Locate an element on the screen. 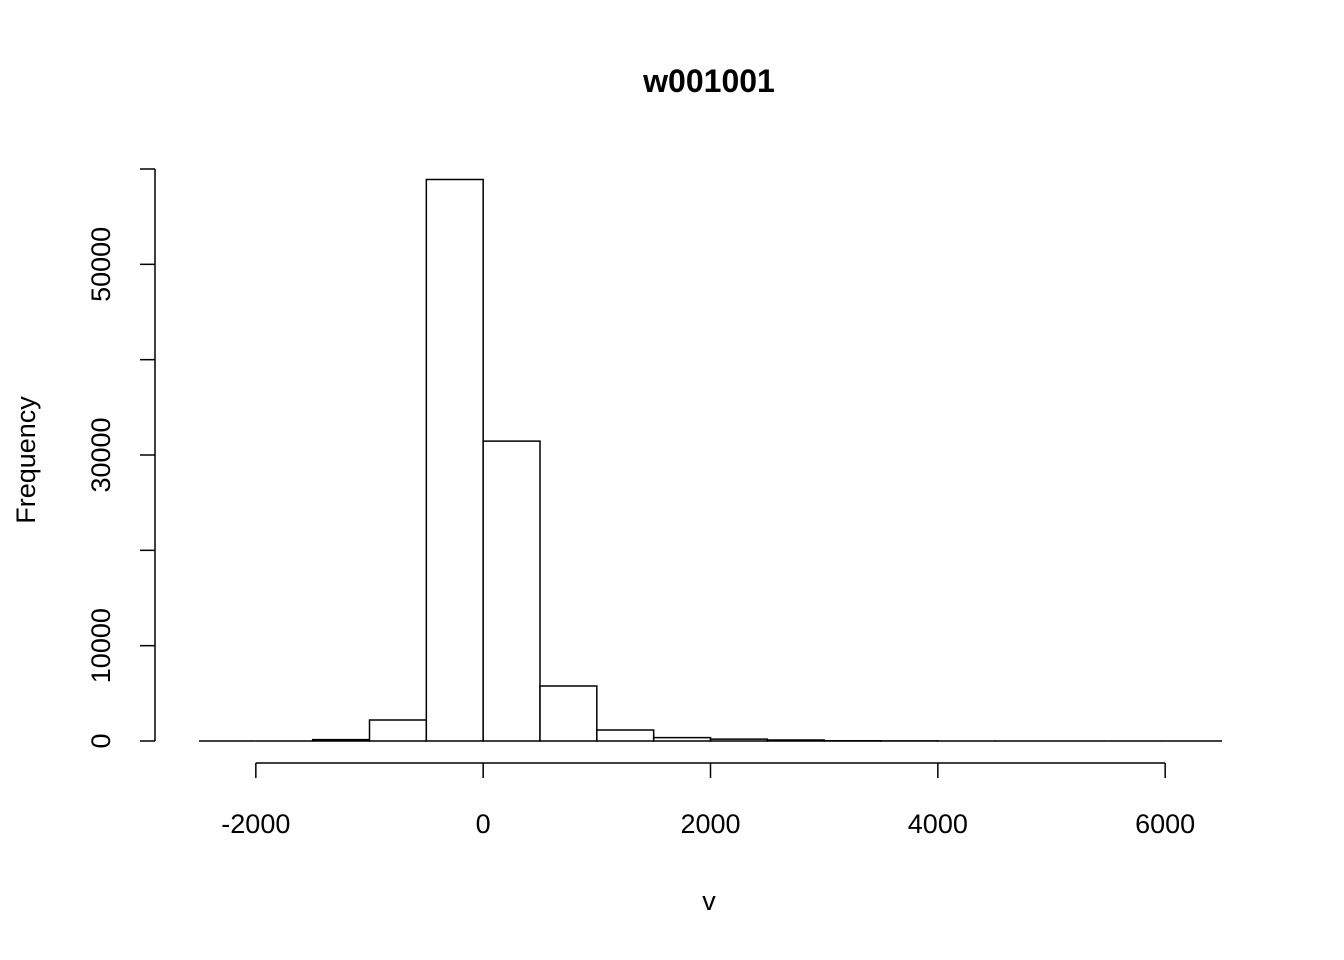 The width and height of the screenshot is (1344, 960). y-axis-label: Frequency is located at coordinates (26, 460).